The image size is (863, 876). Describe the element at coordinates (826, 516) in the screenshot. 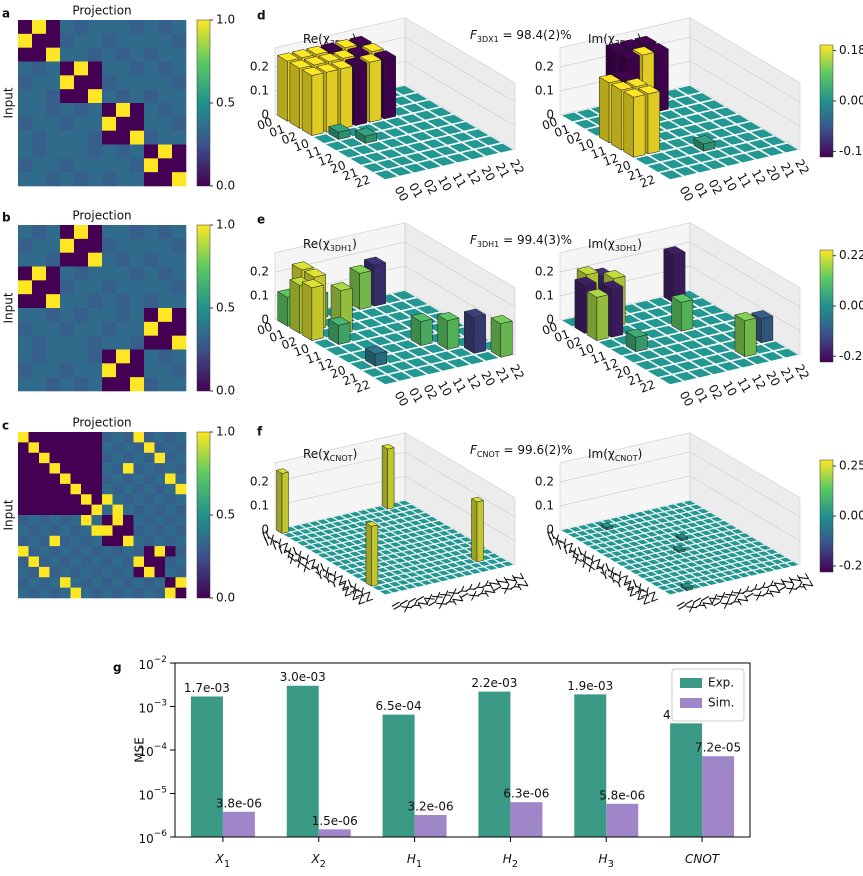

I see `colorbar` at that location.